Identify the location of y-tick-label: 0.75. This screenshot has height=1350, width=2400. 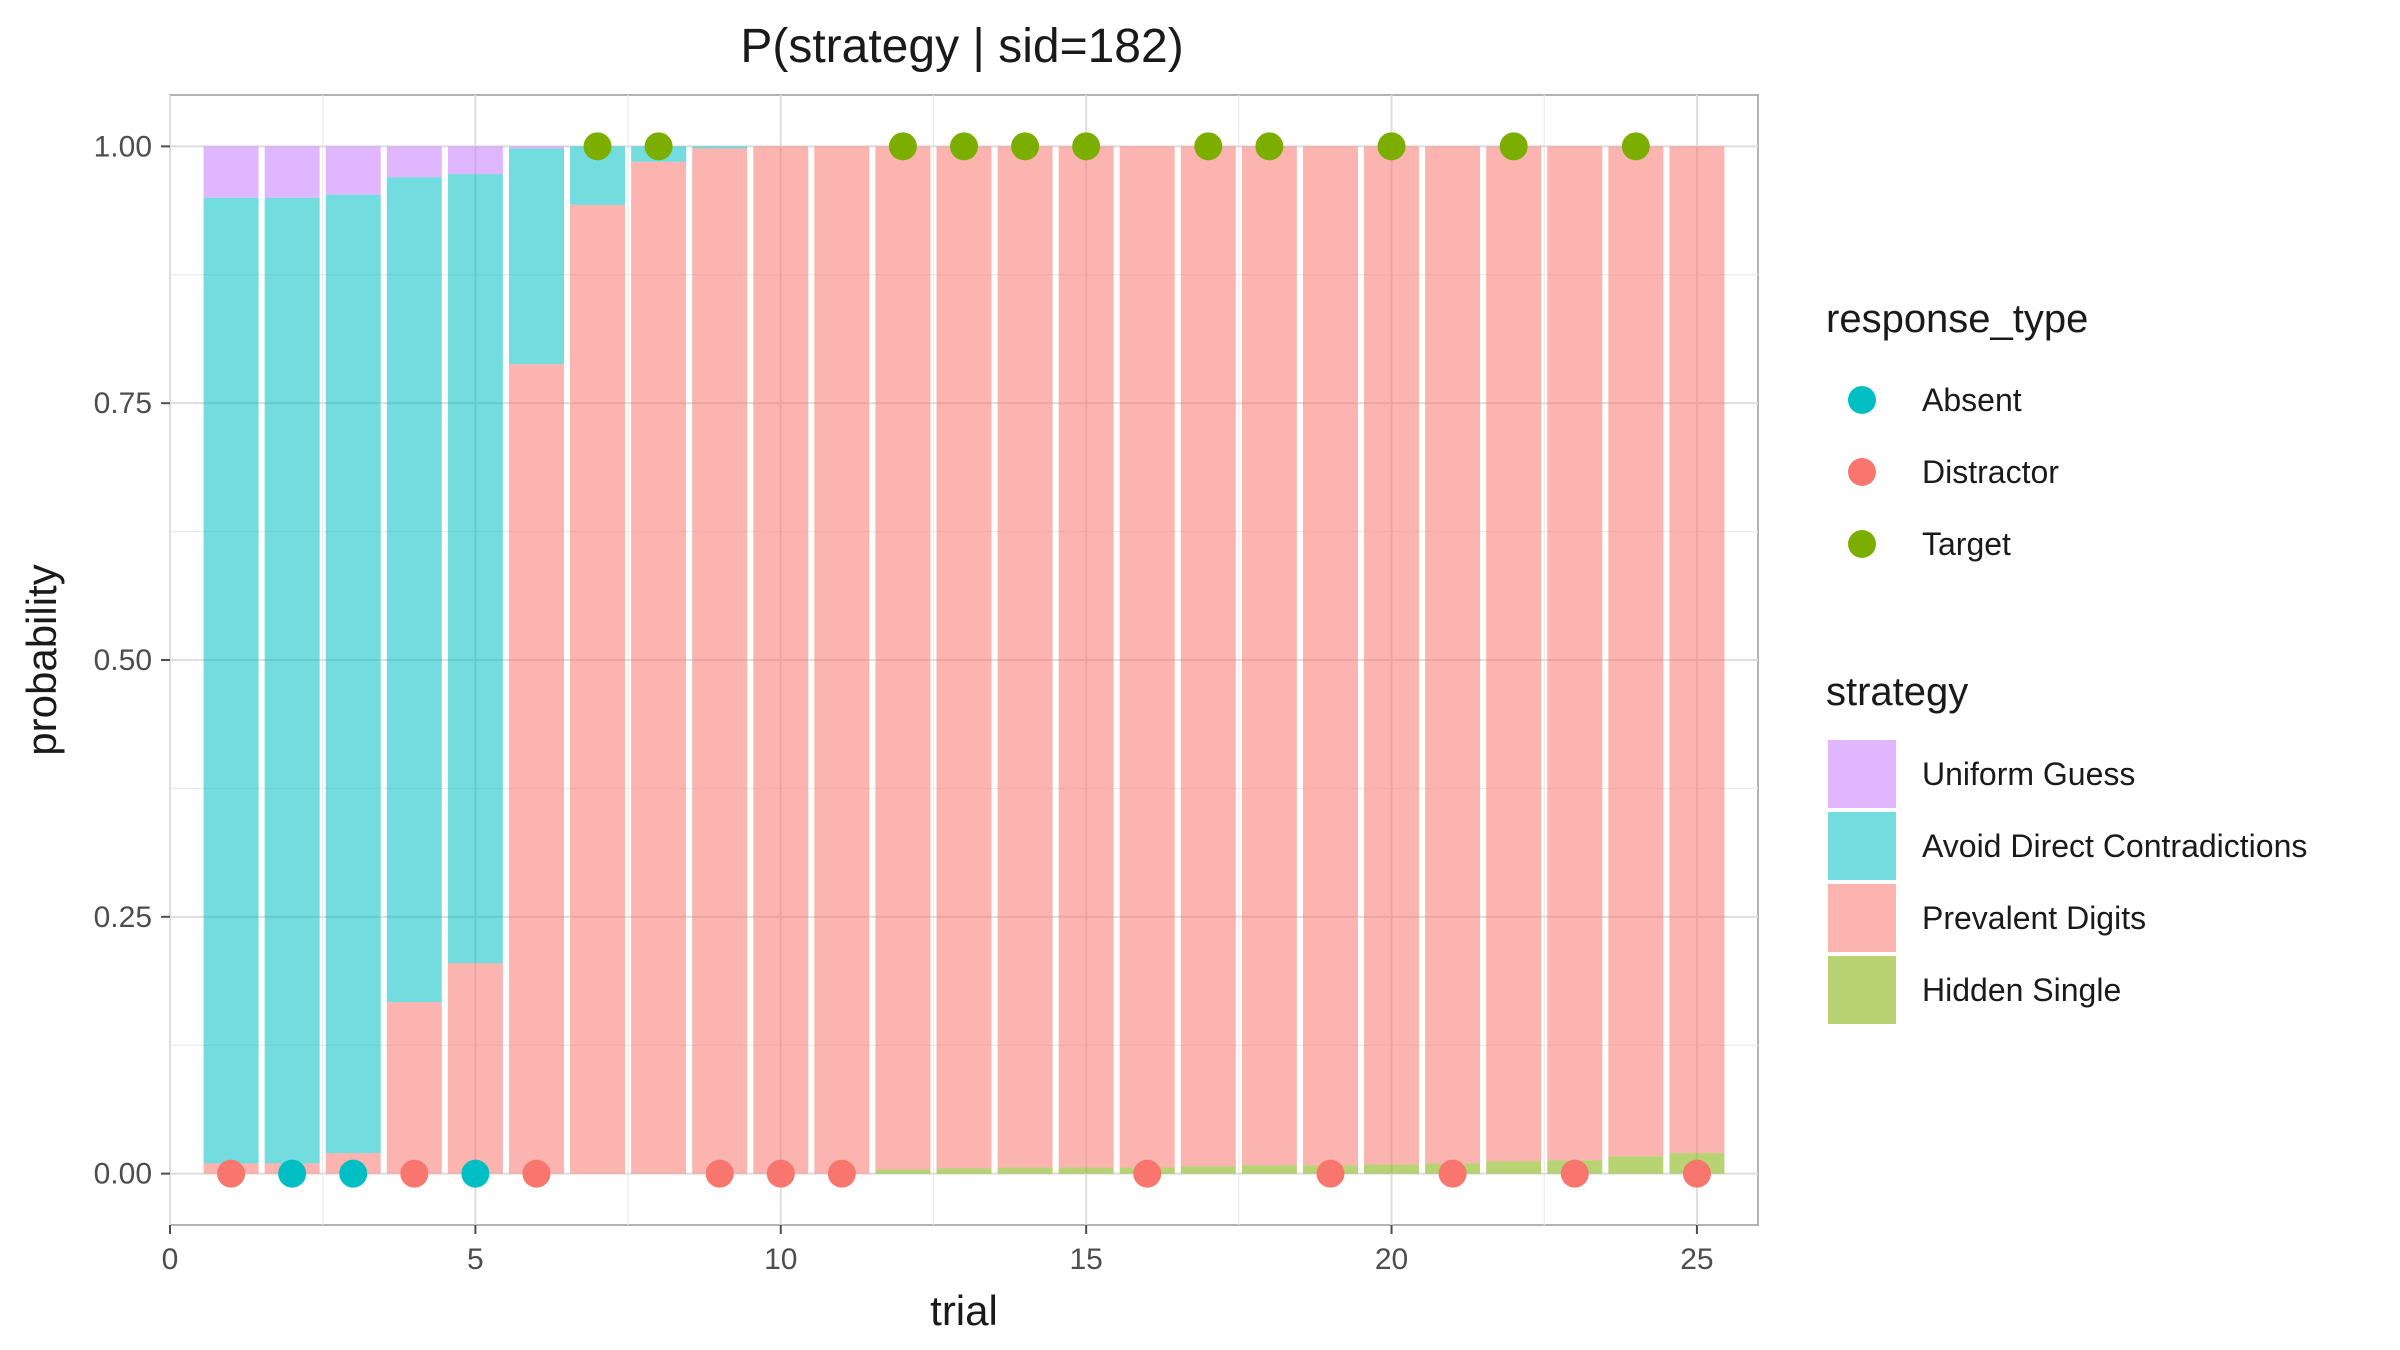
(123, 403).